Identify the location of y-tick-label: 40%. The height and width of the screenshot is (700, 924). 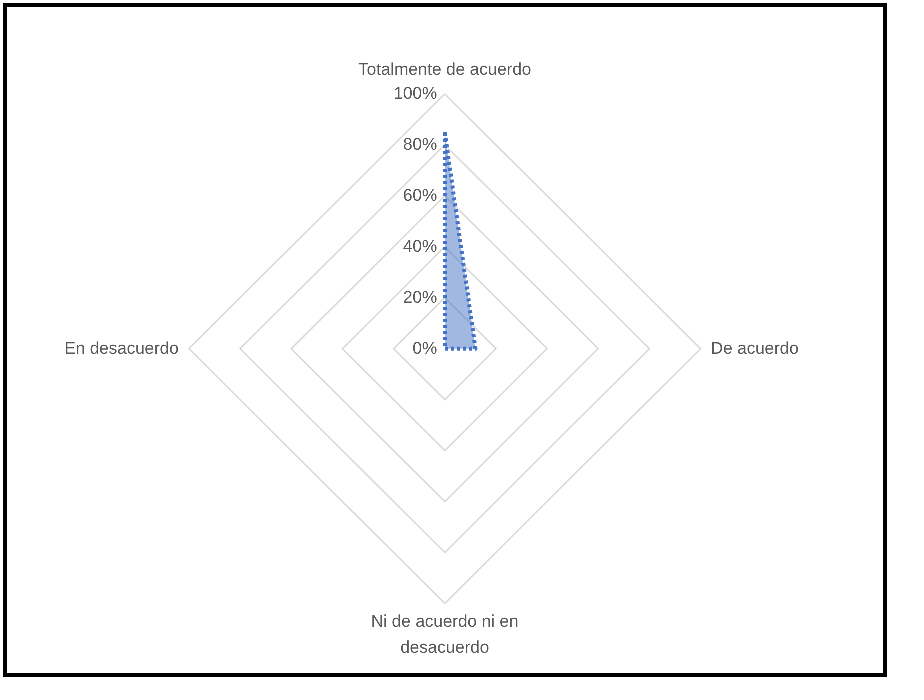
(420, 246).